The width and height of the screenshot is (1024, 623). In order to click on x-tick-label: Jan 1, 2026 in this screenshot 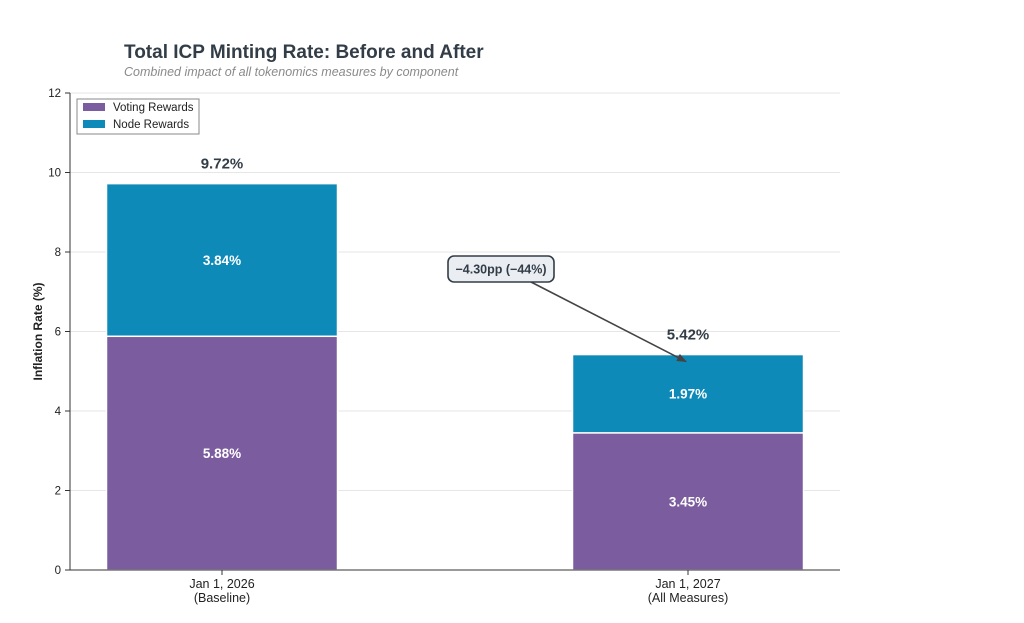, I will do `click(221, 584)`.